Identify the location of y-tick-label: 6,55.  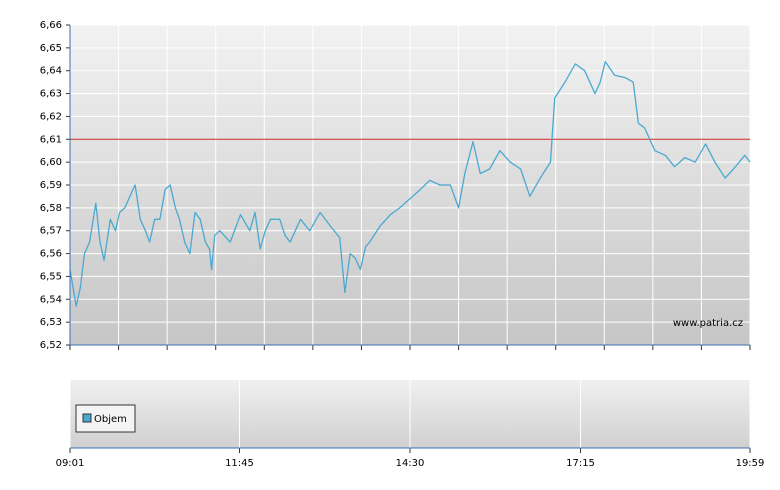
(51, 276).